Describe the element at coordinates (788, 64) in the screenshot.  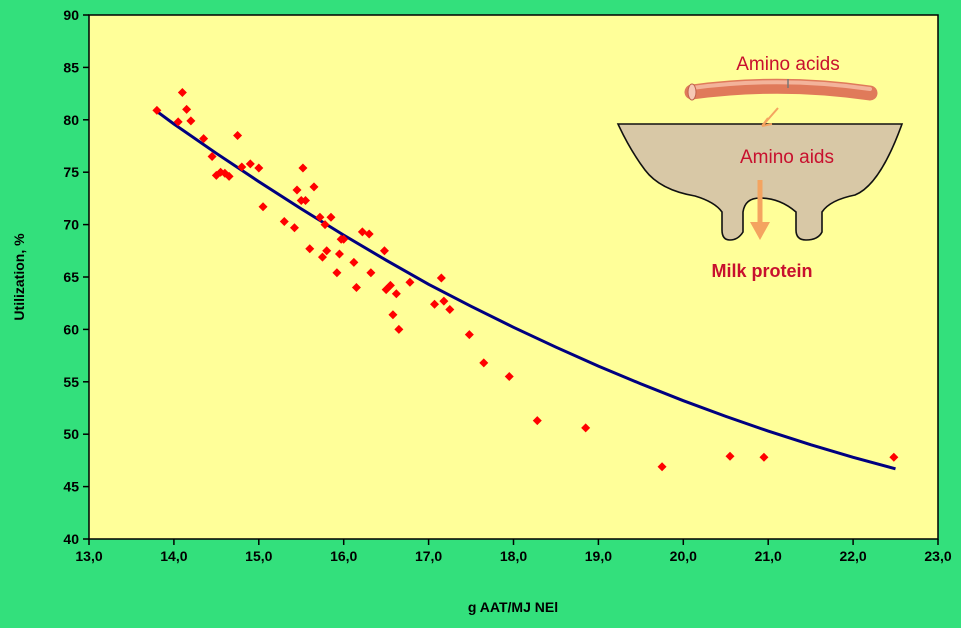
I see `vessel-label: Amino acids` at that location.